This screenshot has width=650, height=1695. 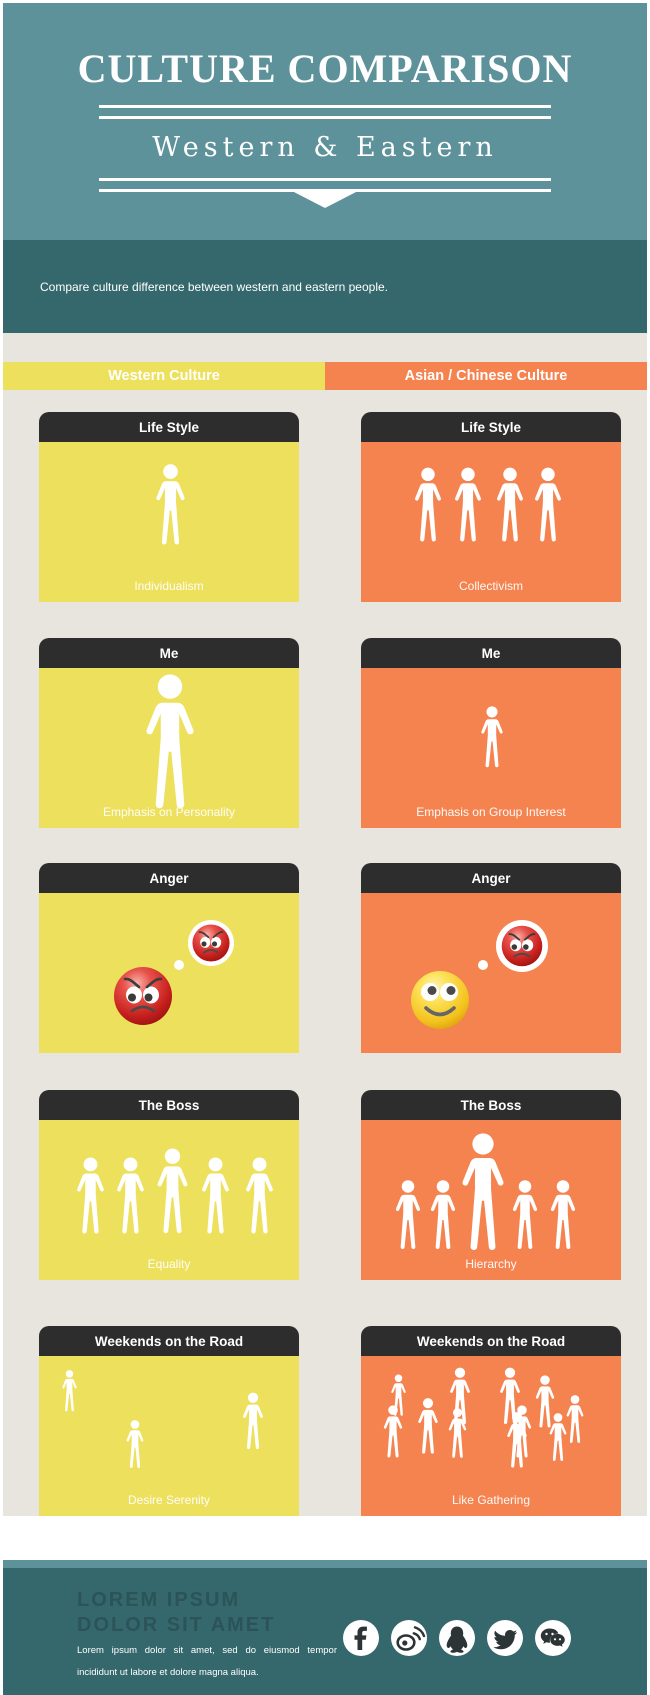 What do you see at coordinates (553, 1638) in the screenshot?
I see `wechat-icon` at bounding box center [553, 1638].